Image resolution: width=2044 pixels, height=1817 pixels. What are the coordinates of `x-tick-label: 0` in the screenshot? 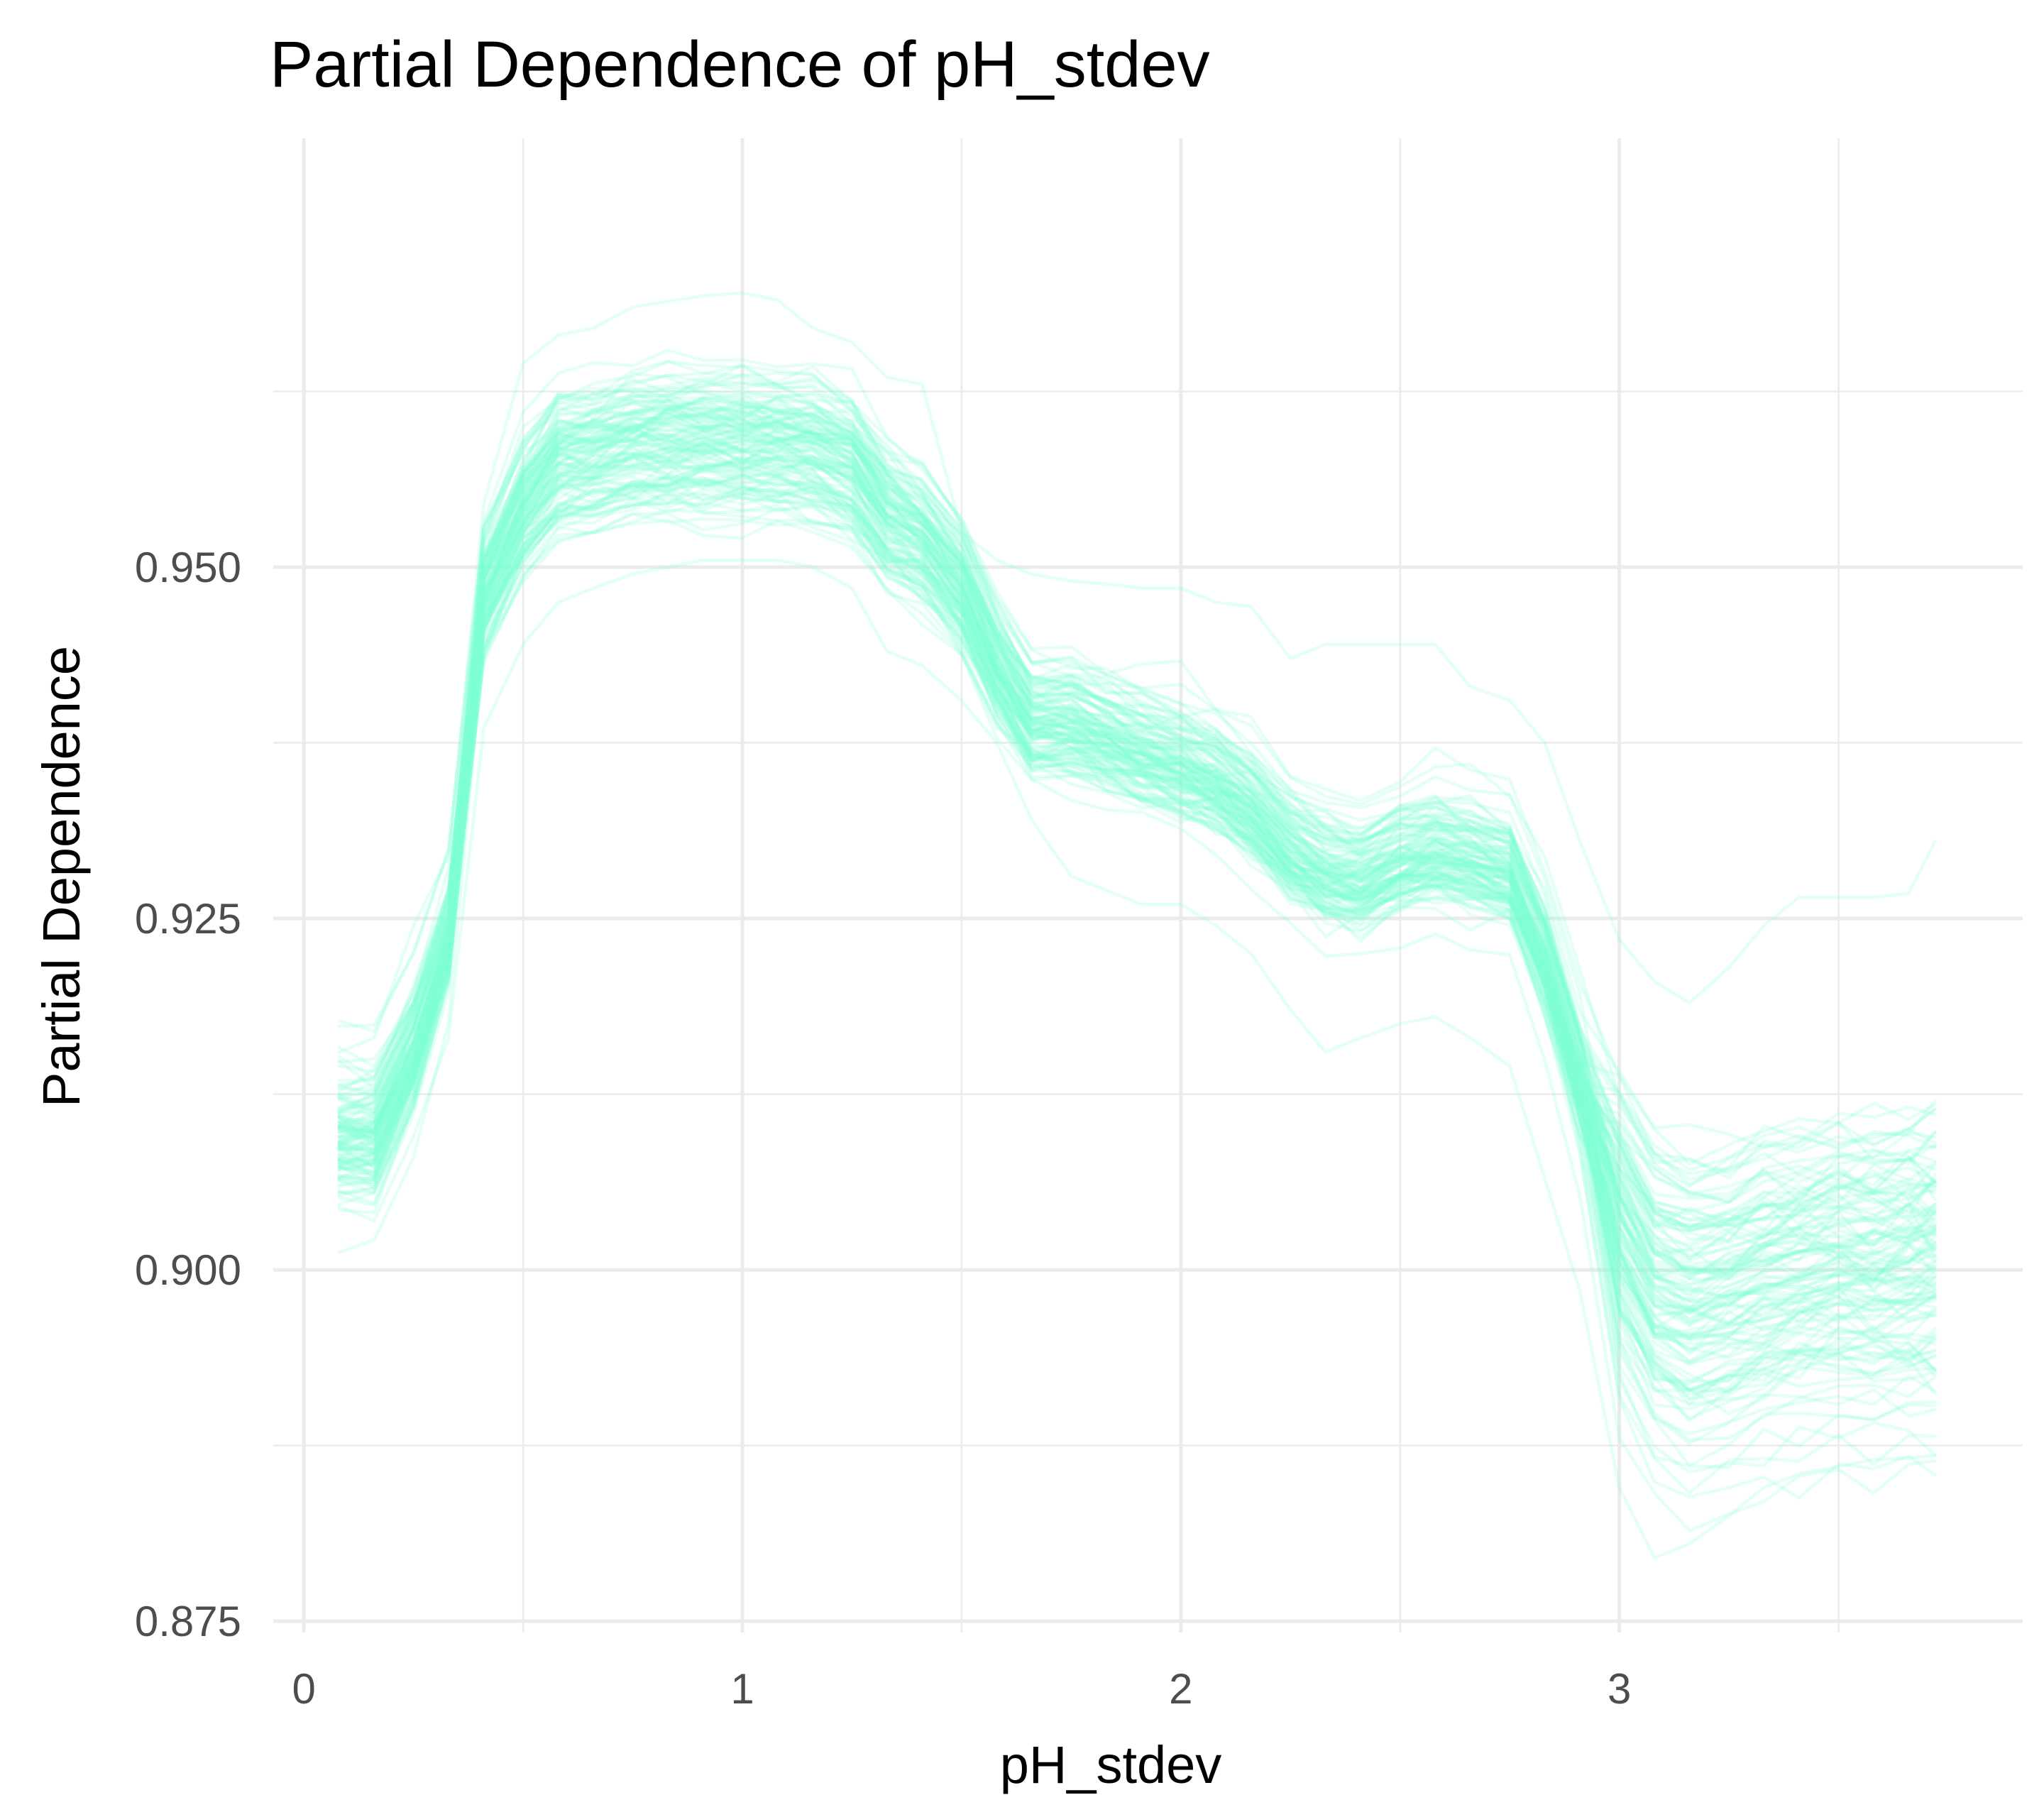 It's located at (304, 1689).